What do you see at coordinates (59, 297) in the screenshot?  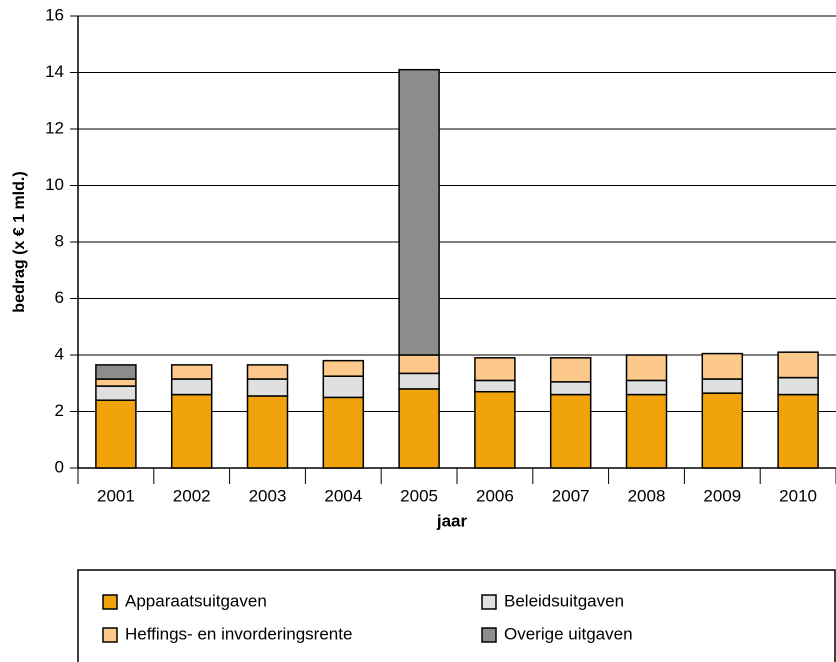 I see `y-tick-label: 6` at bounding box center [59, 297].